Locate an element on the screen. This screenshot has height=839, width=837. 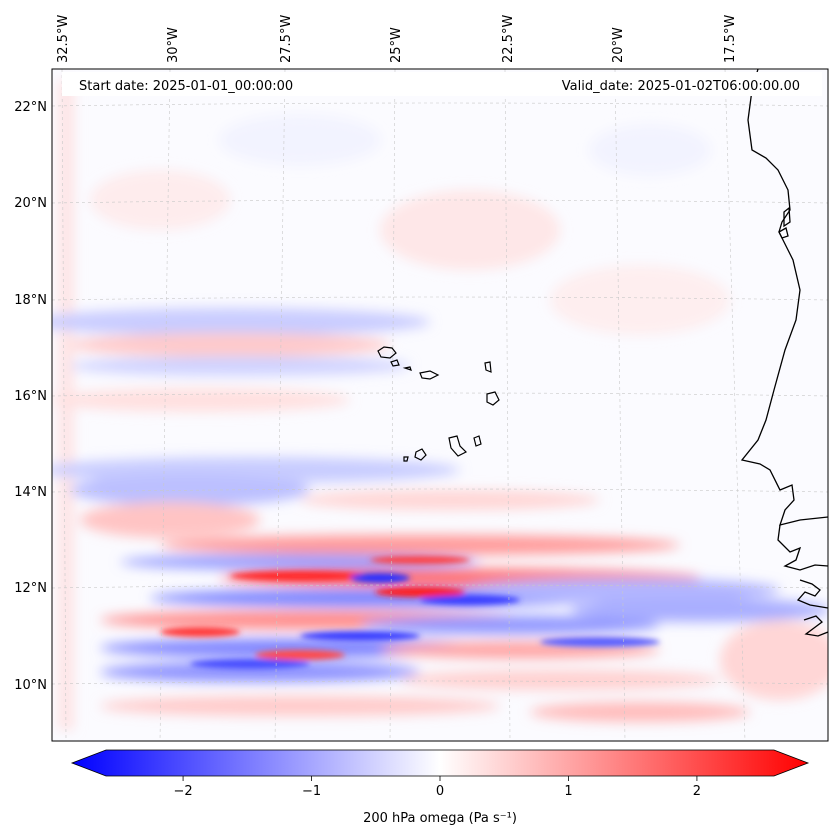
header-strip is located at coordinates (442, 84).